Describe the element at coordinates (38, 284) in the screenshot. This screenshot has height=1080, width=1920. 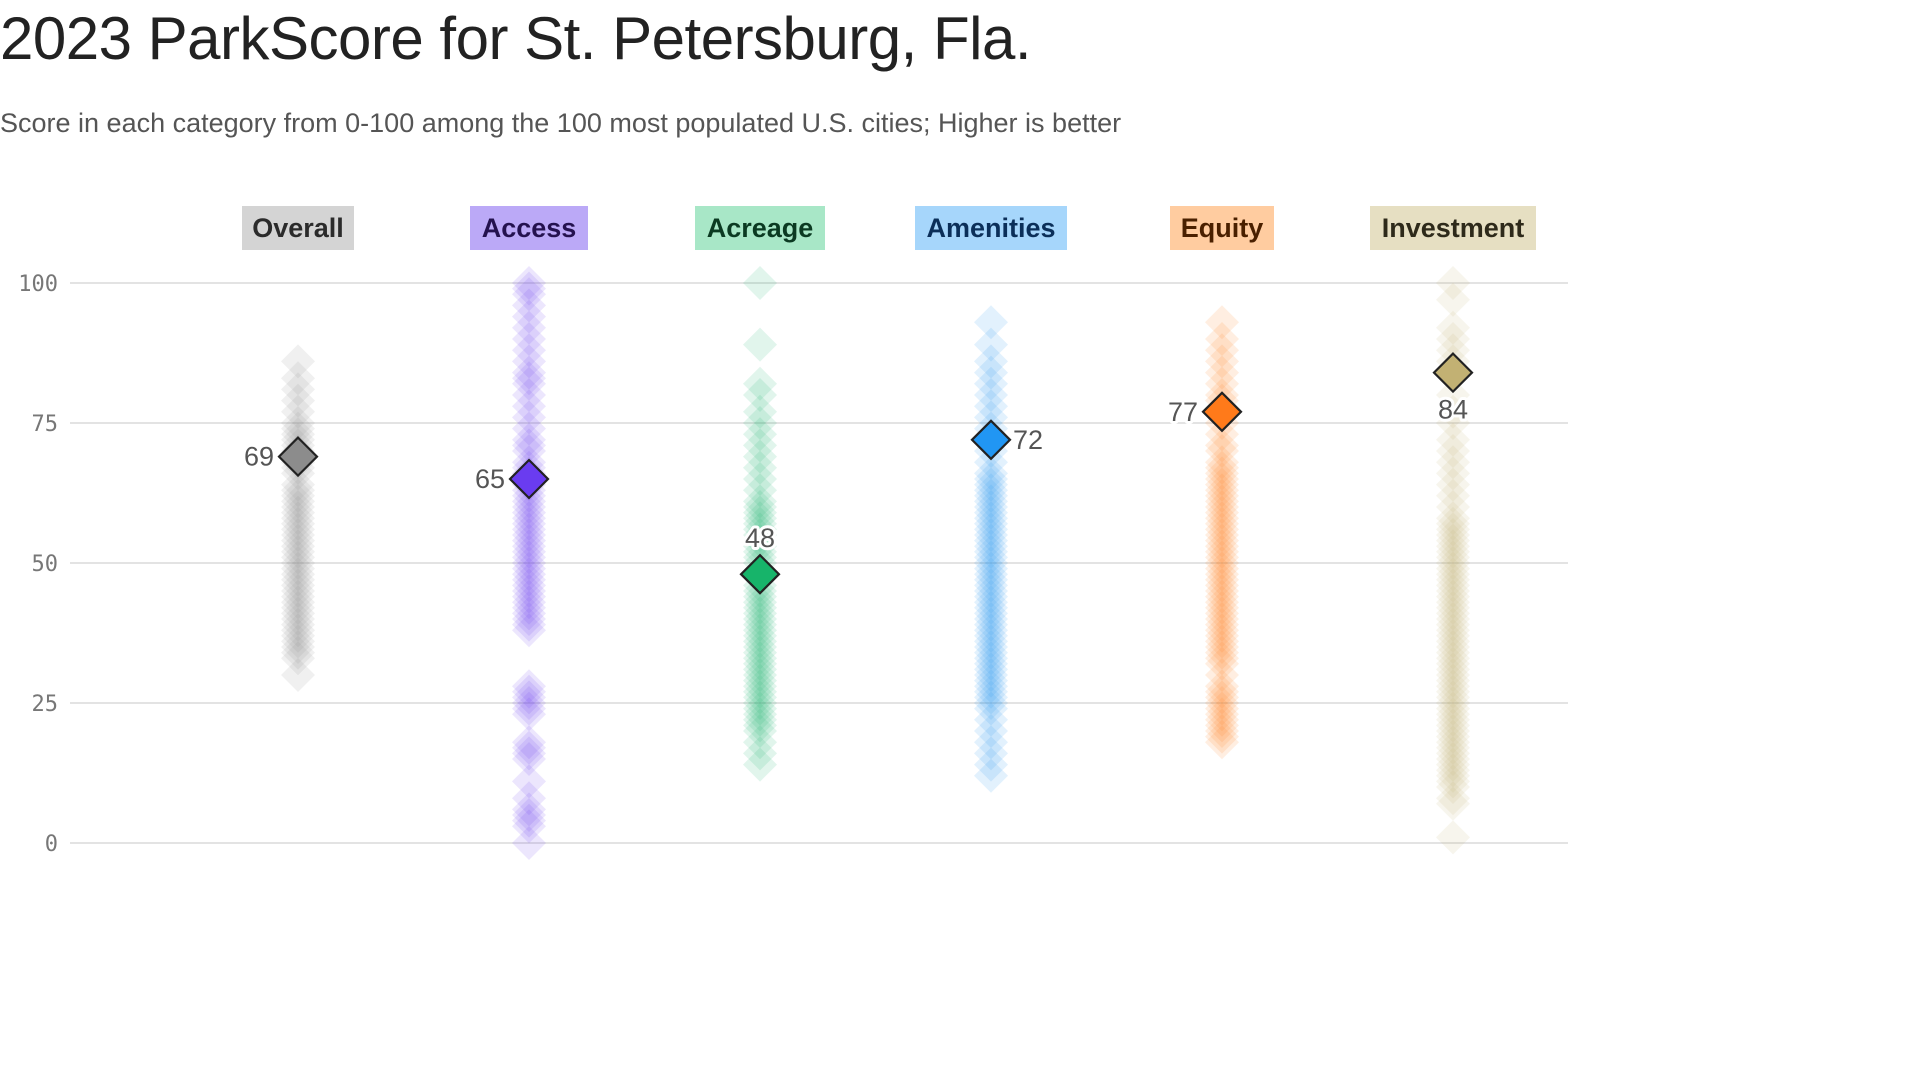
I see `y-tick-label: 100` at that location.